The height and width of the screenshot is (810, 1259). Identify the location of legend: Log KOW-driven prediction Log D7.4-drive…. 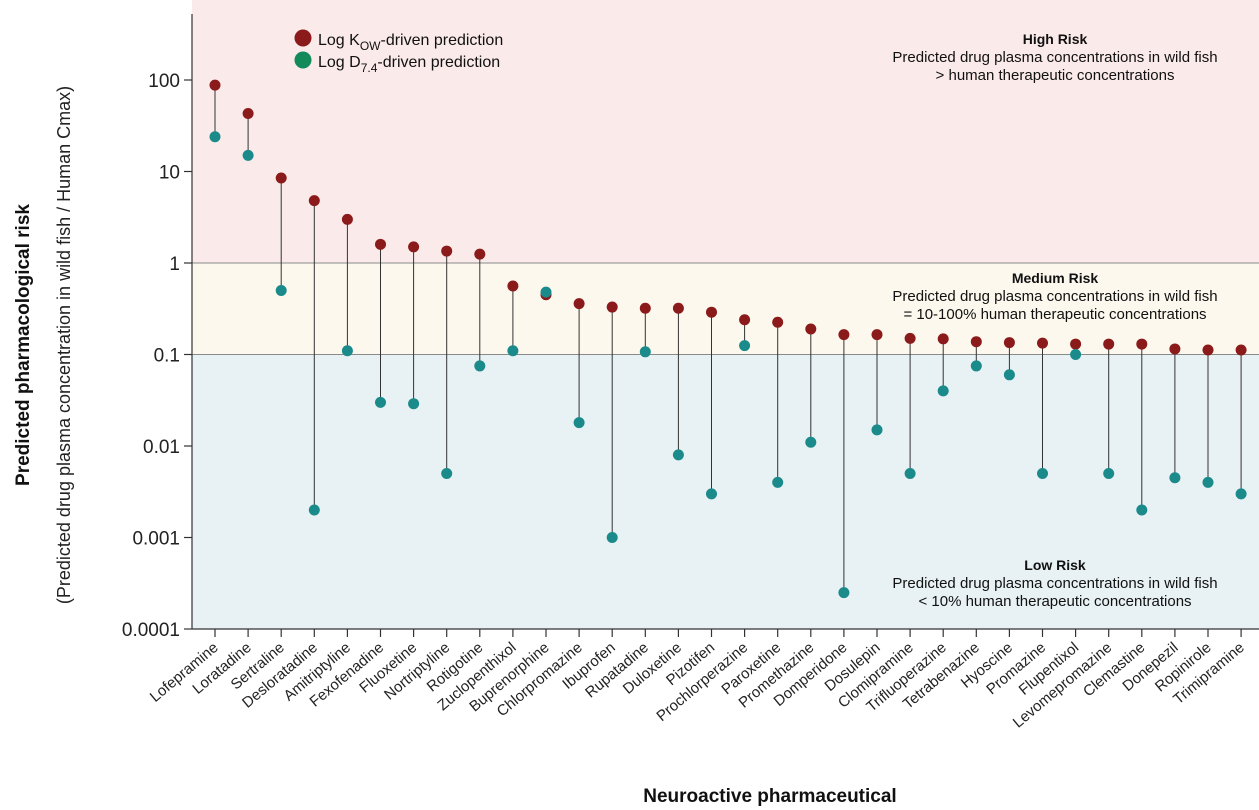
(398, 52).